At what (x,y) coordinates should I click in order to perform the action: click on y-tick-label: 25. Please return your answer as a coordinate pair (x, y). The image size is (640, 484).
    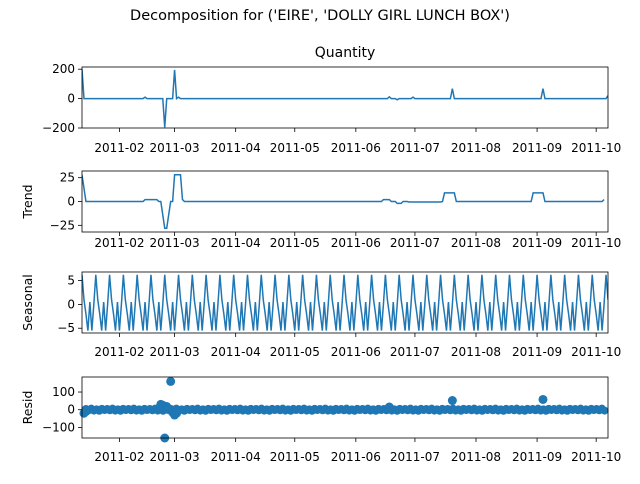
    Looking at the image, I should click on (67, 178).